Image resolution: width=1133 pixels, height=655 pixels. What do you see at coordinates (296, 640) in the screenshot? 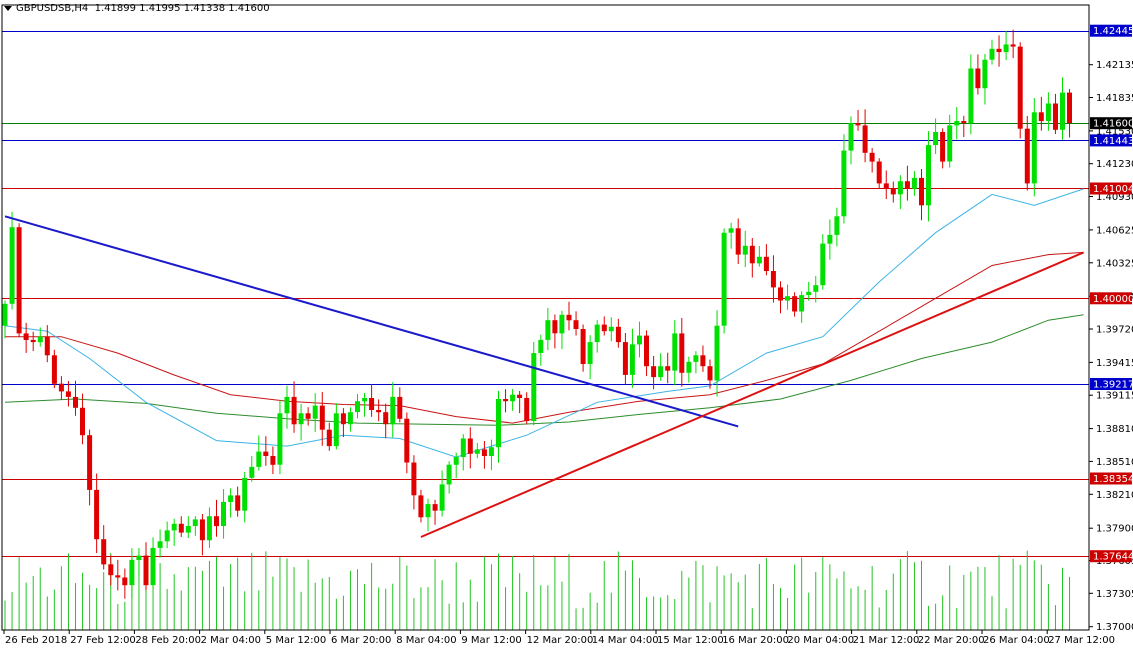
I see `time-tick-label: 5 Mar 12:00` at bounding box center [296, 640].